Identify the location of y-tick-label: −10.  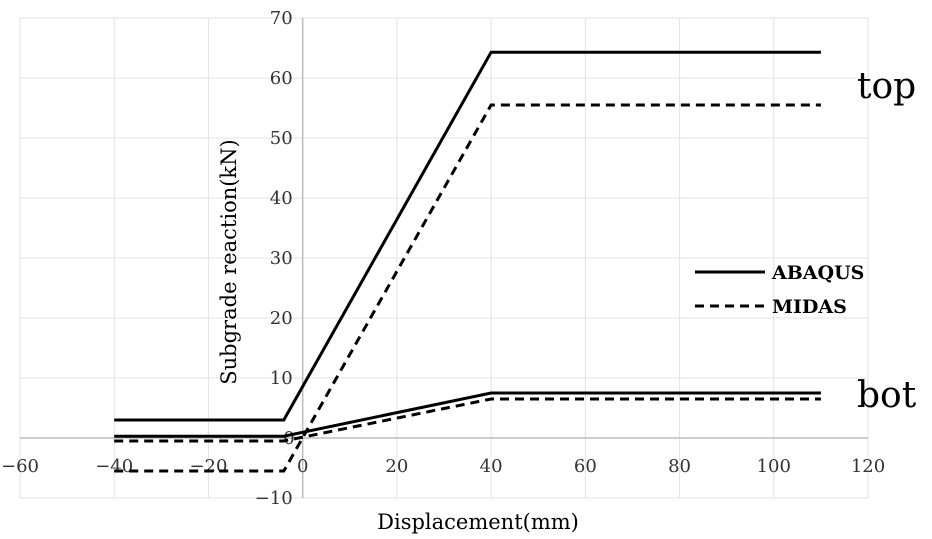
(274, 498).